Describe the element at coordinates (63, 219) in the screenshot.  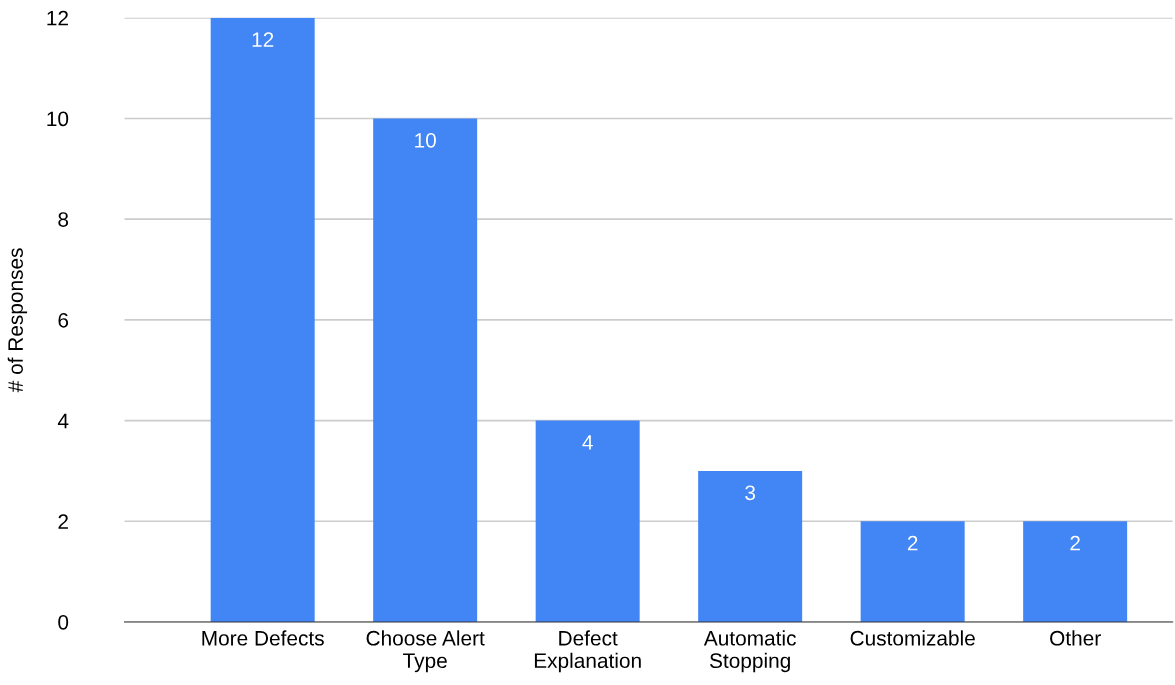
I see `y-tick-label: 8` at that location.